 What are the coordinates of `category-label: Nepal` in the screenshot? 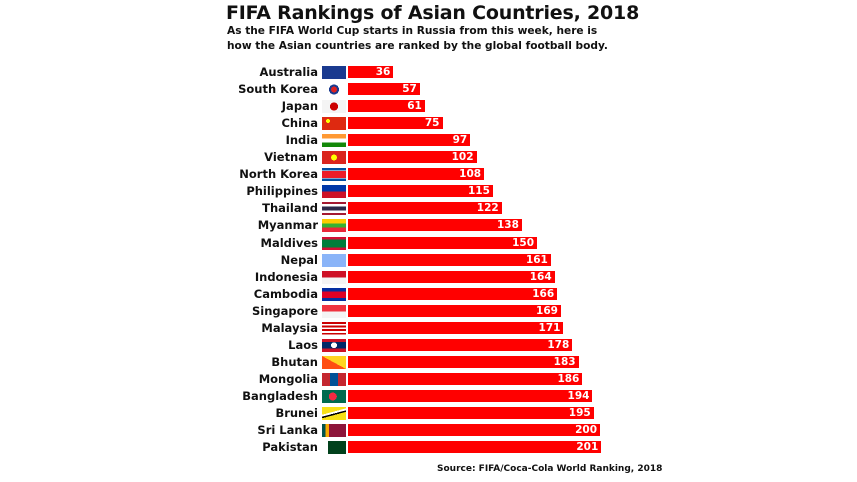 It's located at (299, 259).